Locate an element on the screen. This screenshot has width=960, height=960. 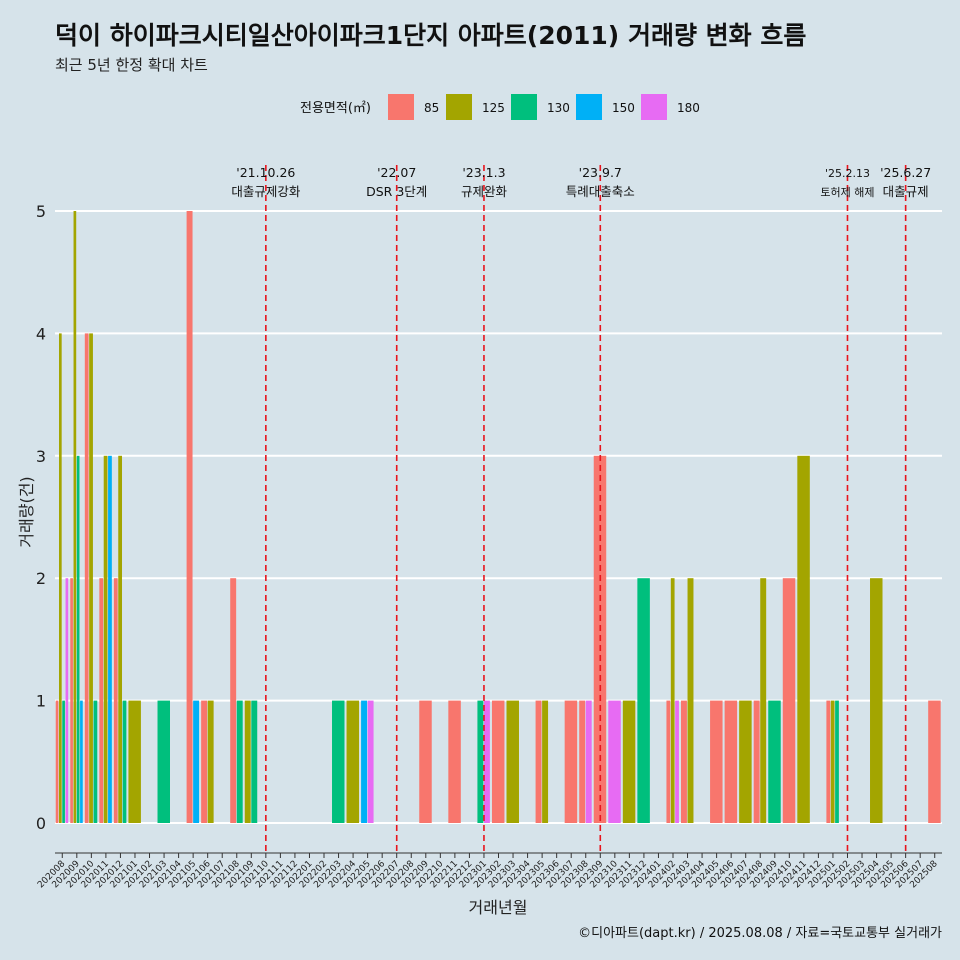
annotation-date-202506: '25.6.27 is located at coordinates (905, 172).